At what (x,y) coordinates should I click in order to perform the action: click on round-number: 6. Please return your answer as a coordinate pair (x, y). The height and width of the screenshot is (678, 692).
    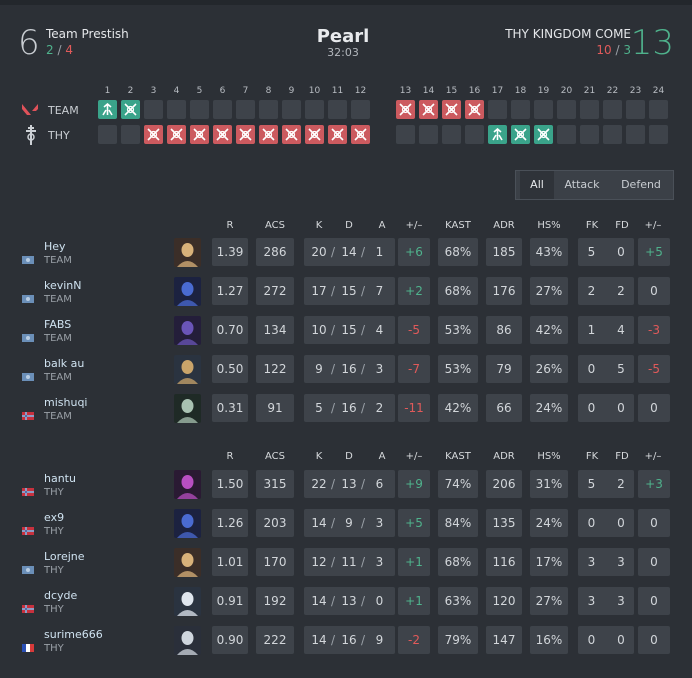
    Looking at the image, I should click on (222, 91).